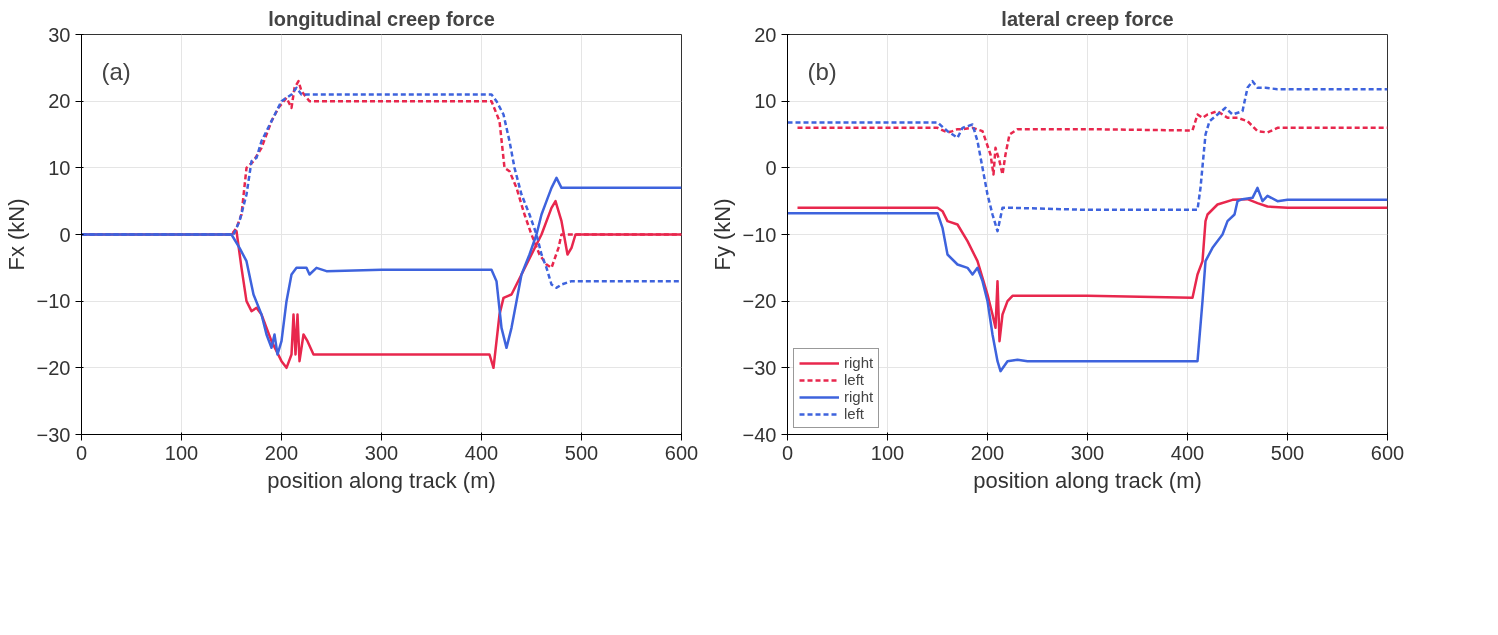  Describe the element at coordinates (759, 434) in the screenshot. I see `y-tick-label: −40` at that location.